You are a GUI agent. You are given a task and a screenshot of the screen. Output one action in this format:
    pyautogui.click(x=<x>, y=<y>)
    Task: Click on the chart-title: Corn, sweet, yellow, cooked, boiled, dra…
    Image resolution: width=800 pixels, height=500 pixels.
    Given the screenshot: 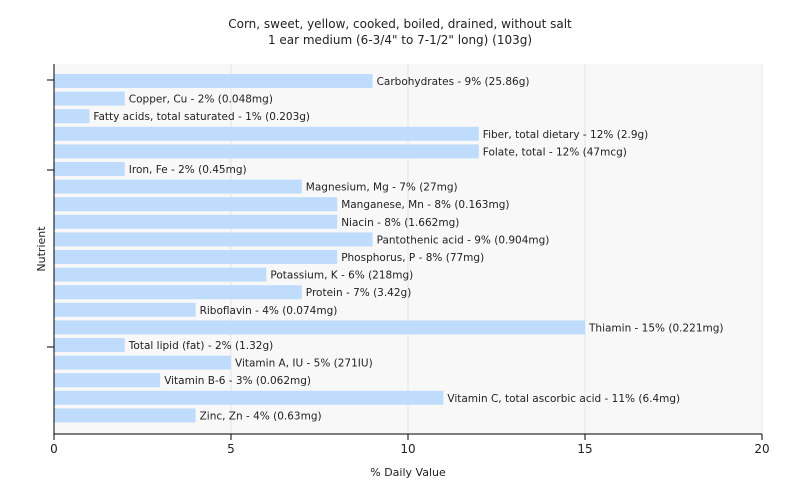 What is the action you would take?
    pyautogui.click(x=400, y=32)
    